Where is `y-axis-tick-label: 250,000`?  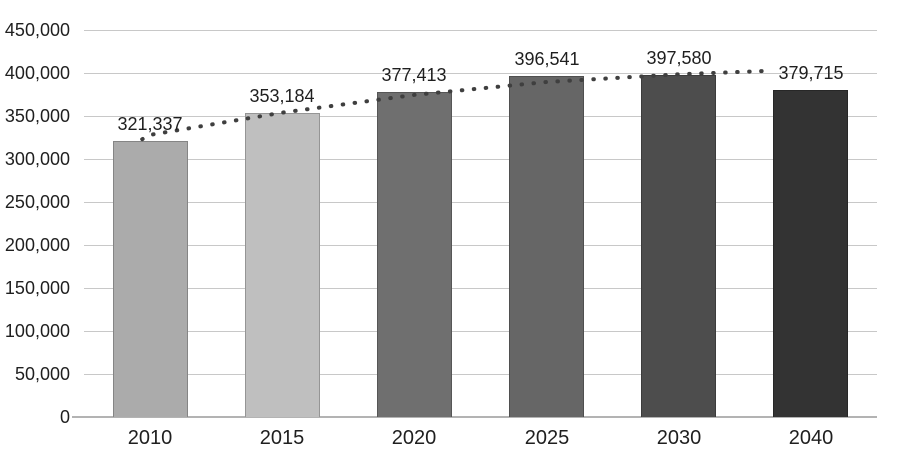 y-axis-tick-label: 250,000 is located at coordinates (37, 202).